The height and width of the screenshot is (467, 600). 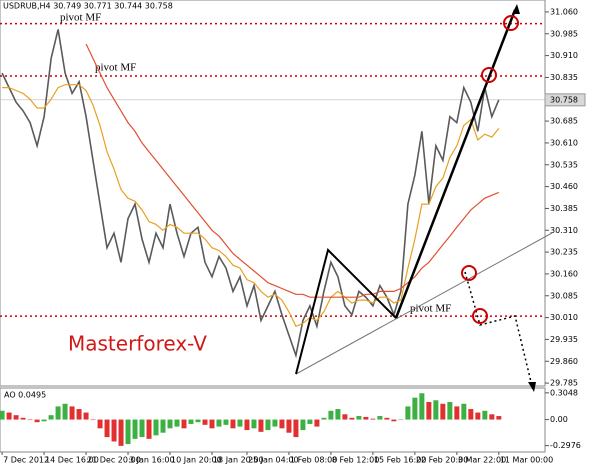 What do you see at coordinates (346, 311) in the screenshot?
I see `zigzag` at bounding box center [346, 311].